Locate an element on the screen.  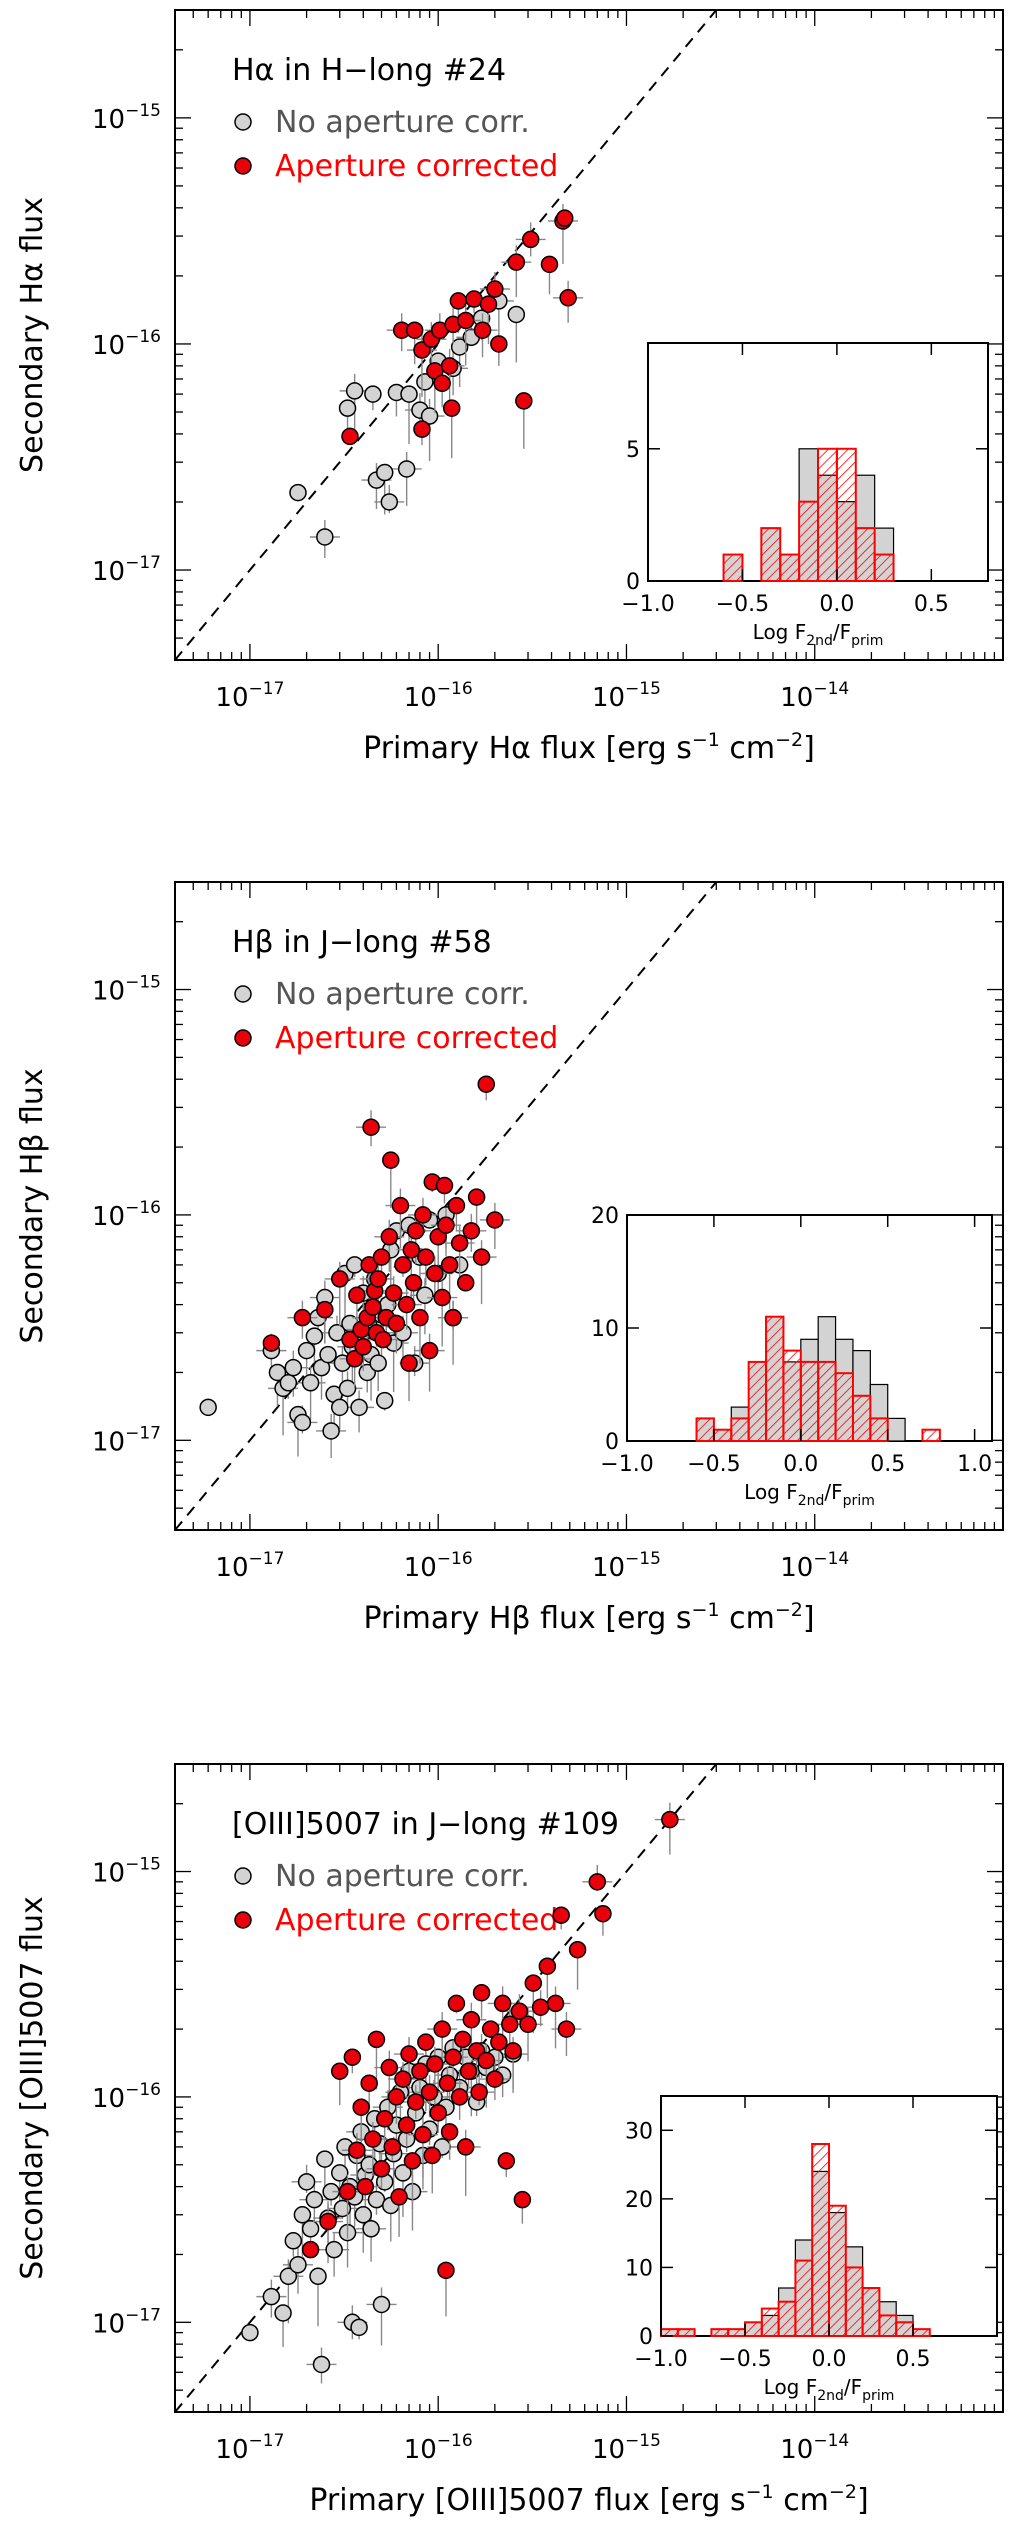
x-axis-label: Primary Hα flux [erg s−1 cm−2] is located at coordinates (589, 747).